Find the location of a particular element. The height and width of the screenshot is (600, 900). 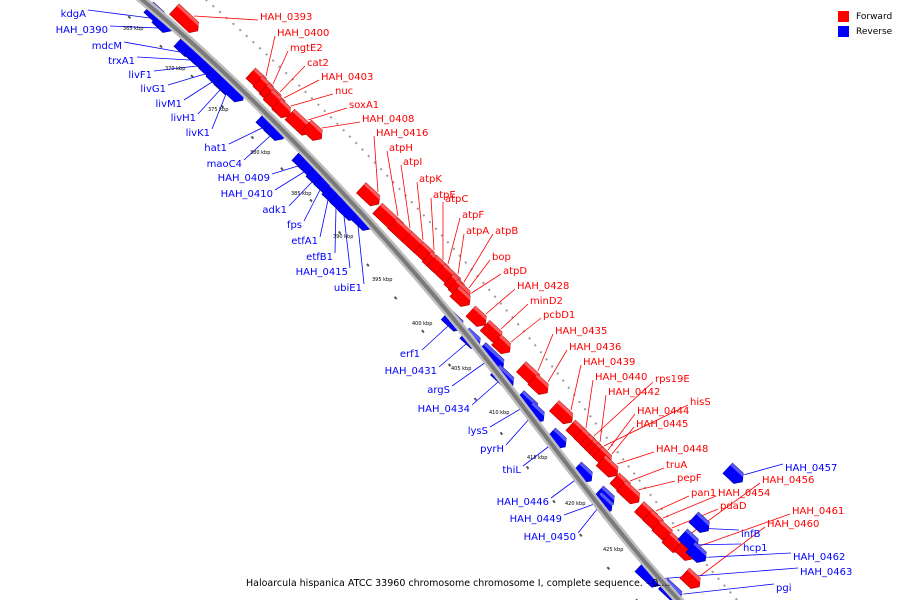

forward-gene-label: atpC is located at coordinates (456, 199).